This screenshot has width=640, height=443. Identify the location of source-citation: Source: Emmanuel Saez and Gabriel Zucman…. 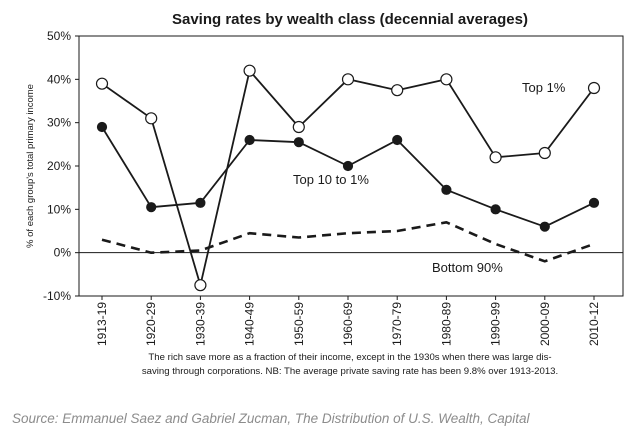
(271, 418).